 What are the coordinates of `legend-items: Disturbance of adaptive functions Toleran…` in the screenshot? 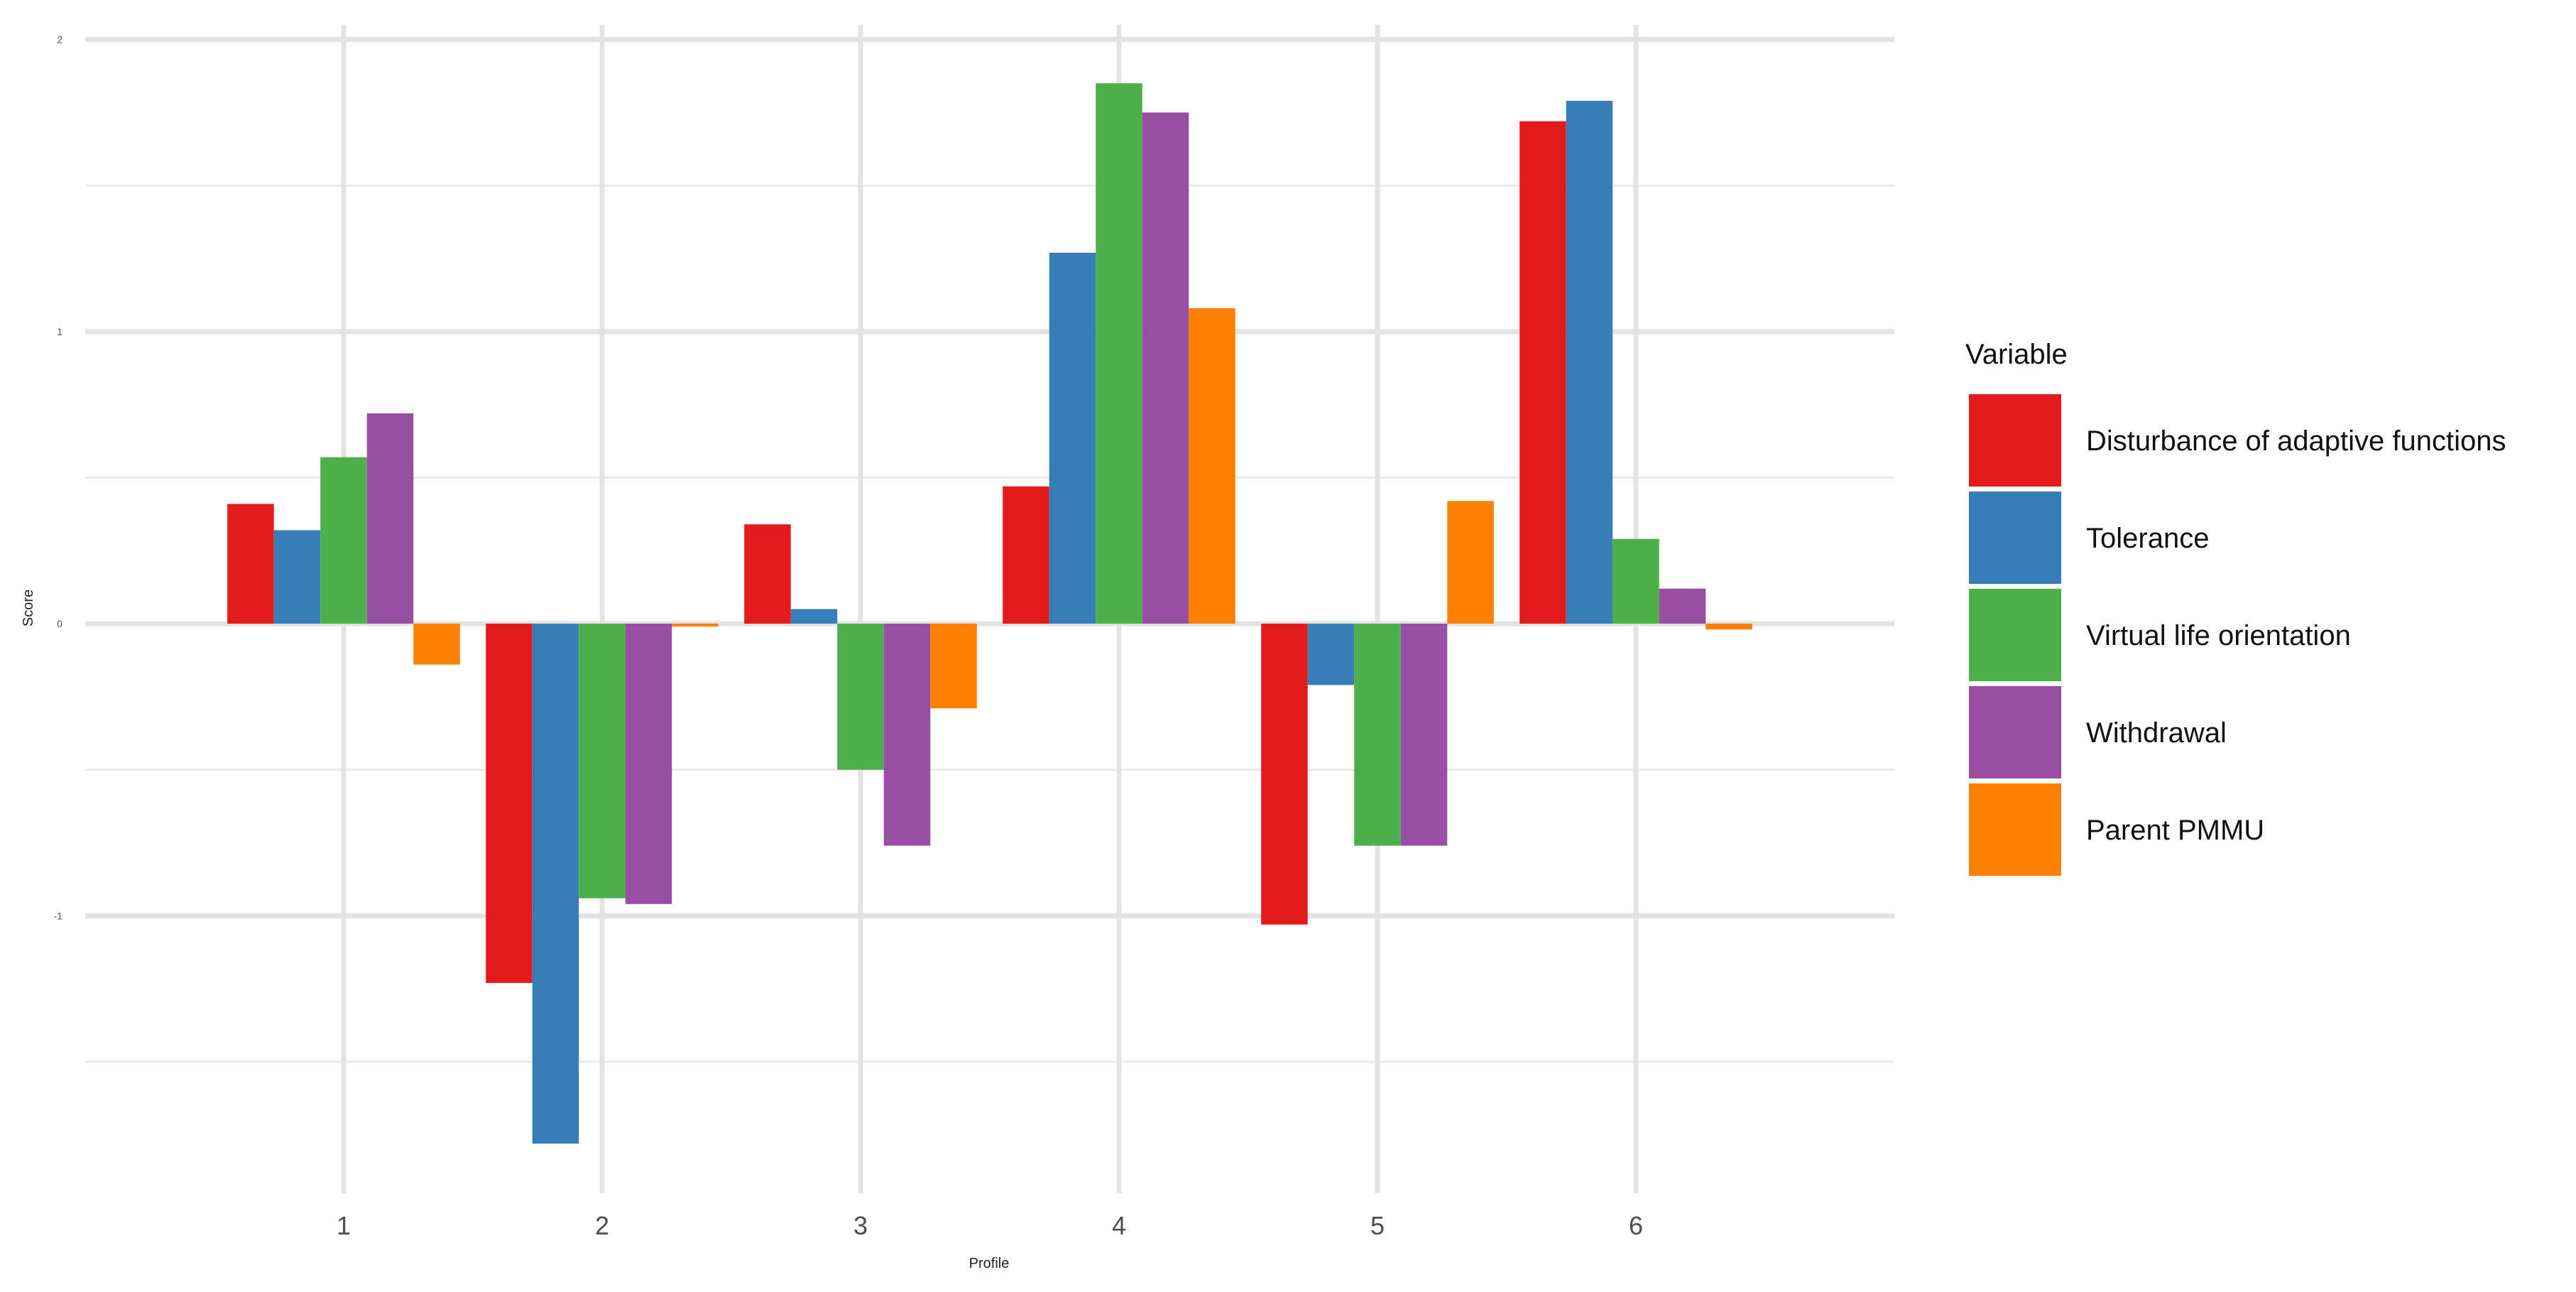 It's located at (2237, 635).